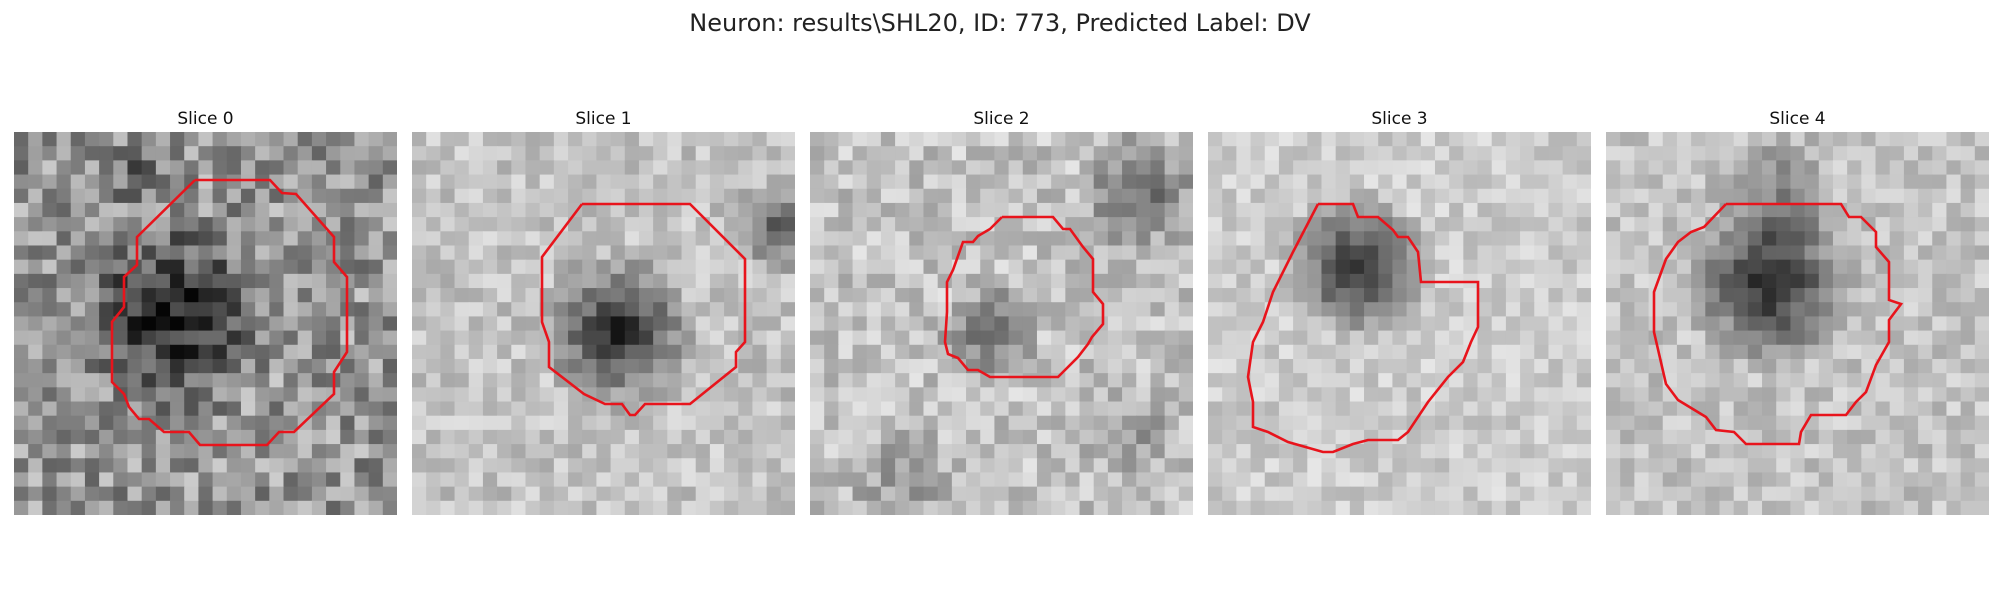 Image resolution: width=2000 pixels, height=600 pixels. I want to click on slice-panel-4: Slice 4, so click(1797, 310).